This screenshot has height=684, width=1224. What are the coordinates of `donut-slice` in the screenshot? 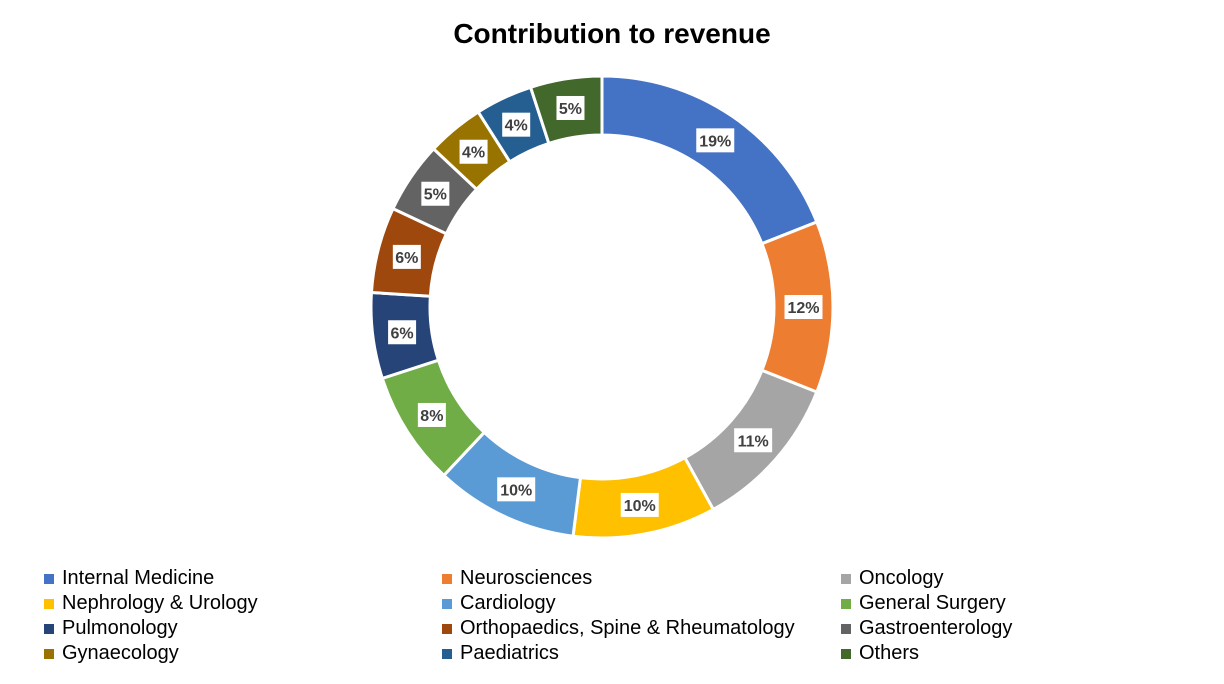 It's located at (709, 160).